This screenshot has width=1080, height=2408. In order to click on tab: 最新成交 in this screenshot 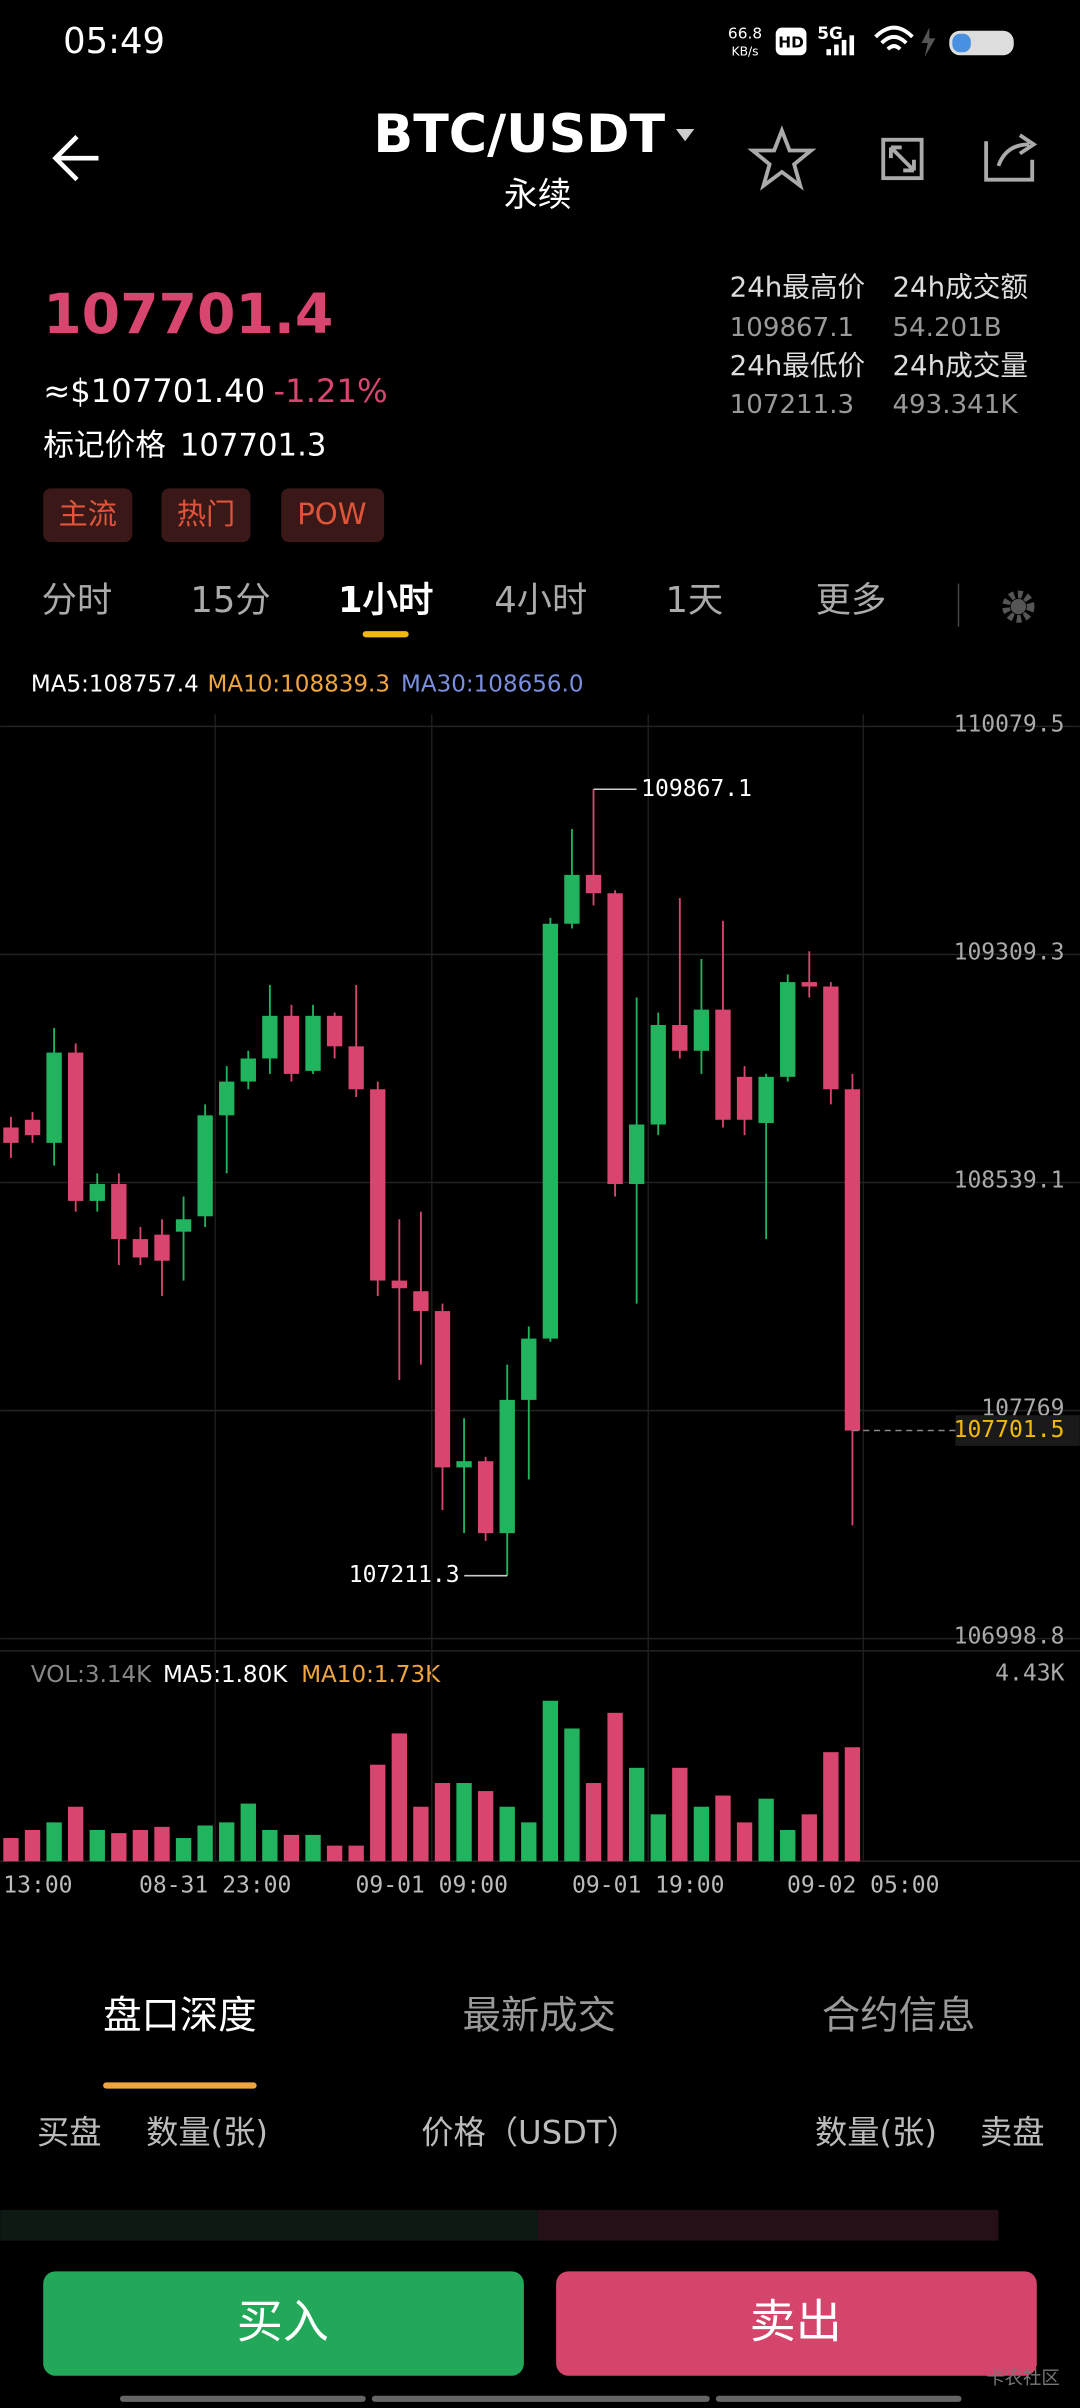, I will do `click(538, 2015)`.